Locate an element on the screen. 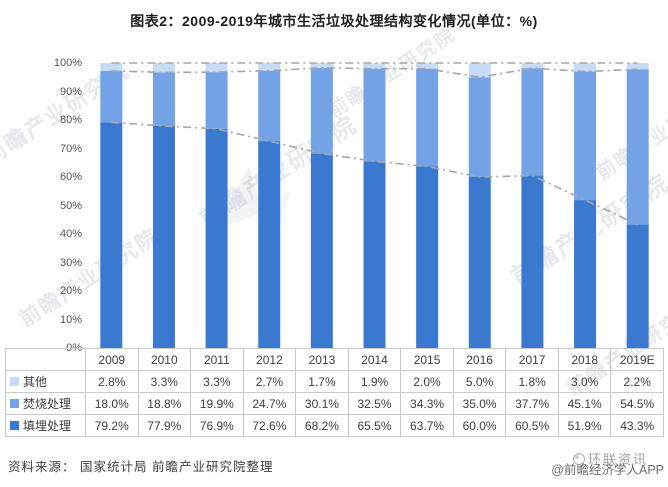  legend-label: 填埋处理 is located at coordinates (47, 426).